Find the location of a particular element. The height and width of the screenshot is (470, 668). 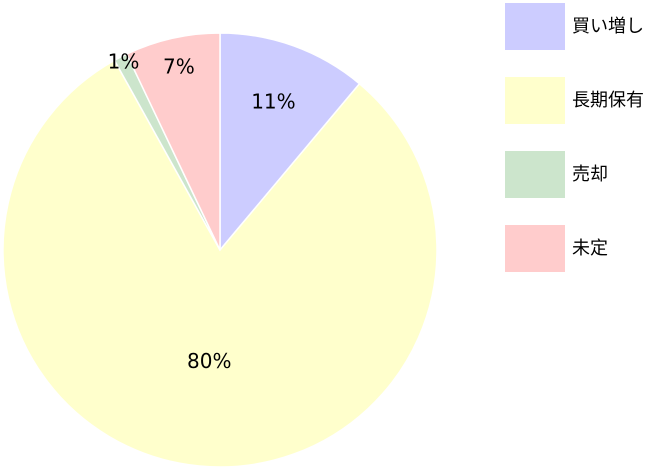

legend-label: 未定 is located at coordinates (590, 248).